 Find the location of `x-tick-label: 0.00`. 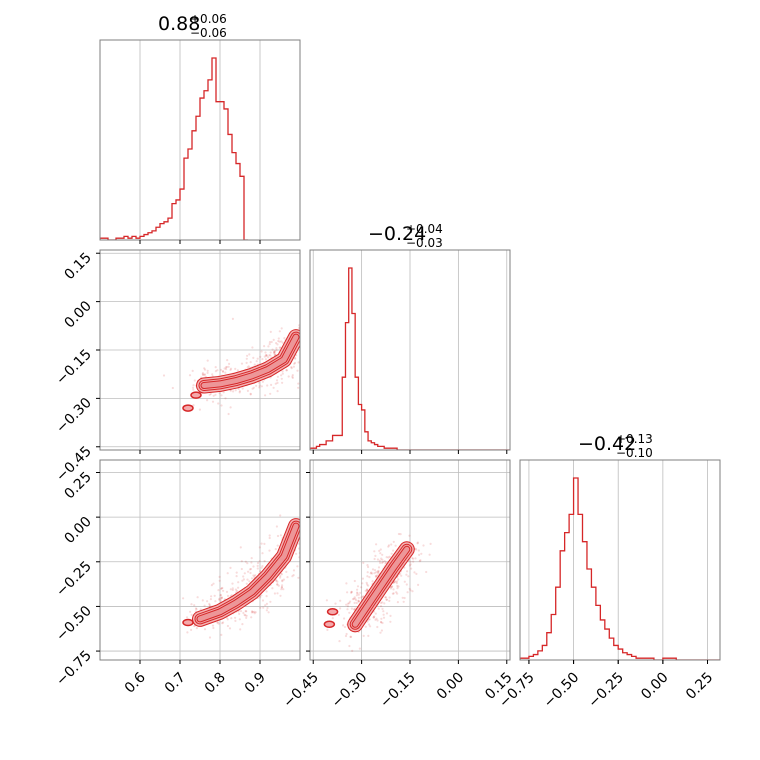

x-tick-label: 0.00 is located at coordinates (450, 686).